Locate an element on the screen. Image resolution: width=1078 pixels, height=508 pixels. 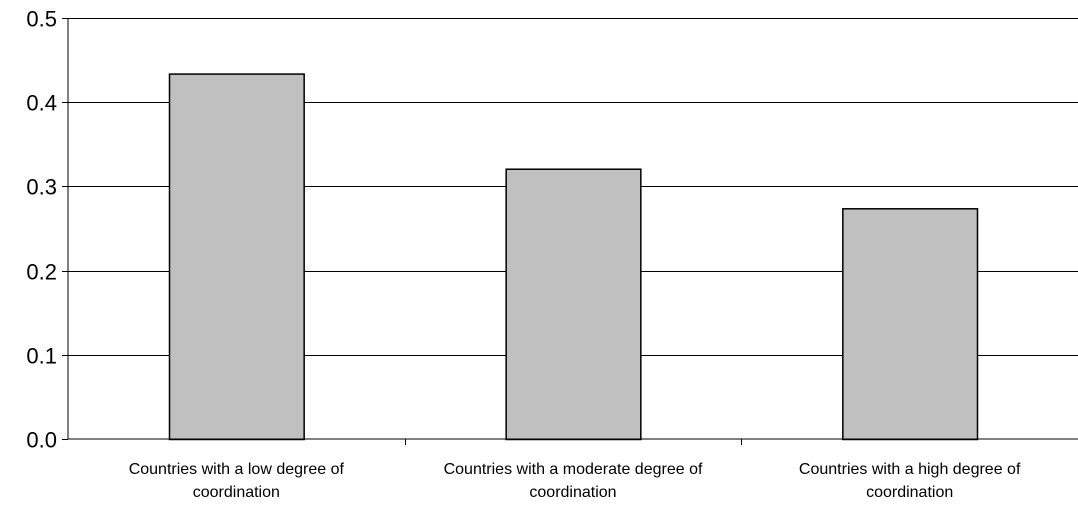
x-axis-ticks is located at coordinates (573, 442).